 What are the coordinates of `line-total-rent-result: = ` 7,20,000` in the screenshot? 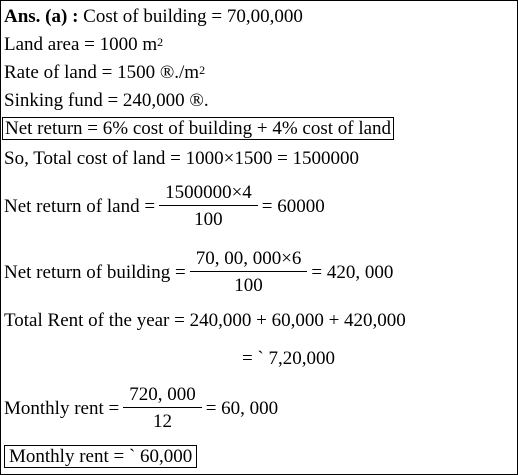 It's located at (288, 359).